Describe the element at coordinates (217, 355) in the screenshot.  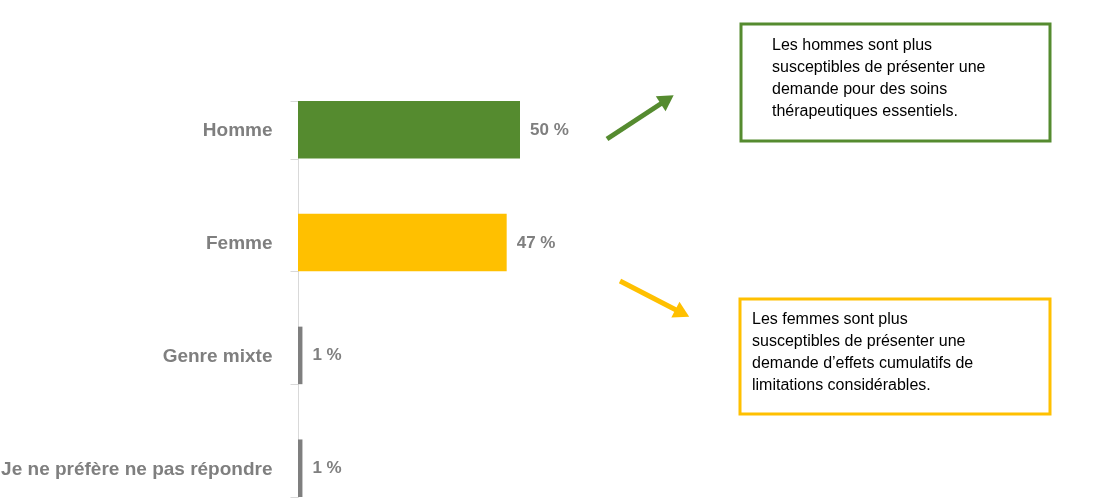
I see `y-tick-label: Genre mixte` at that location.